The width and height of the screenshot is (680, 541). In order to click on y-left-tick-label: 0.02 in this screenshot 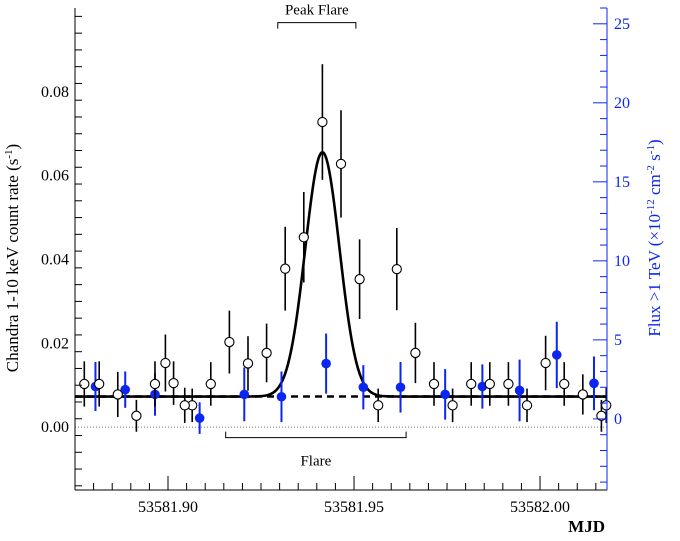, I will do `click(55, 343)`.